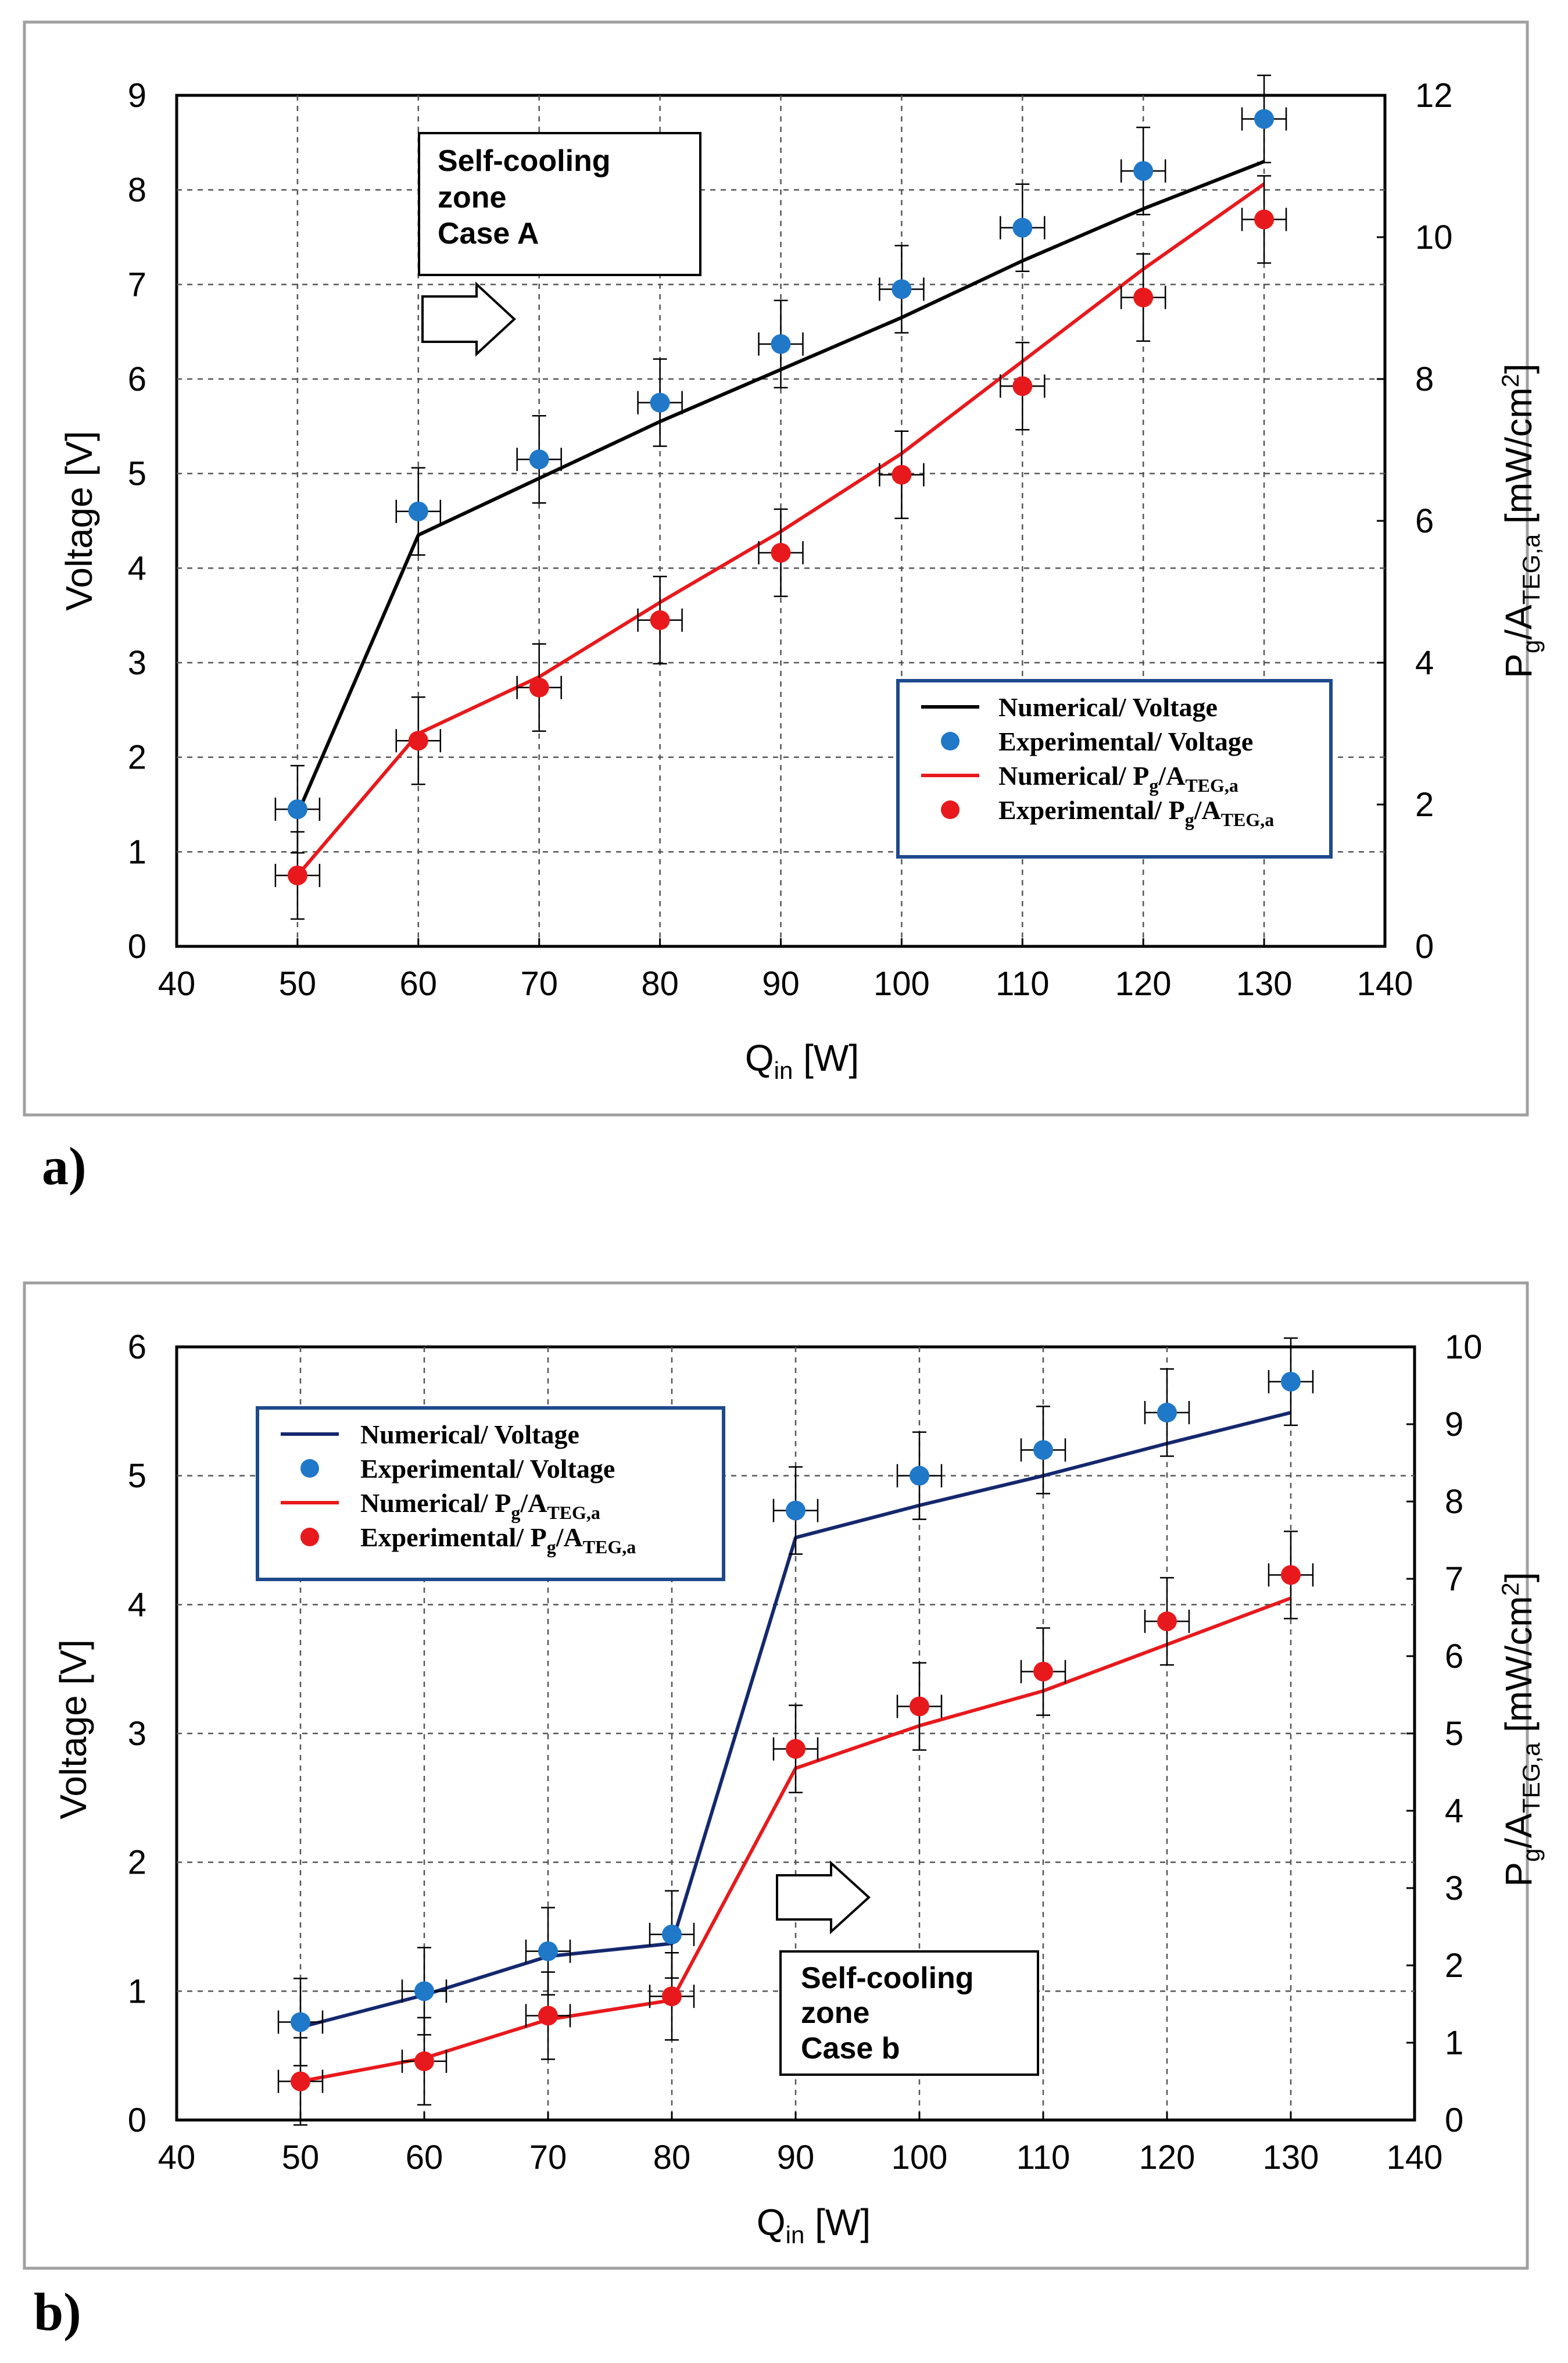 This screenshot has width=1568, height=2363. Describe the element at coordinates (79, 521) in the screenshot. I see `y-axis-label-left-a: Voltage [V]` at that location.